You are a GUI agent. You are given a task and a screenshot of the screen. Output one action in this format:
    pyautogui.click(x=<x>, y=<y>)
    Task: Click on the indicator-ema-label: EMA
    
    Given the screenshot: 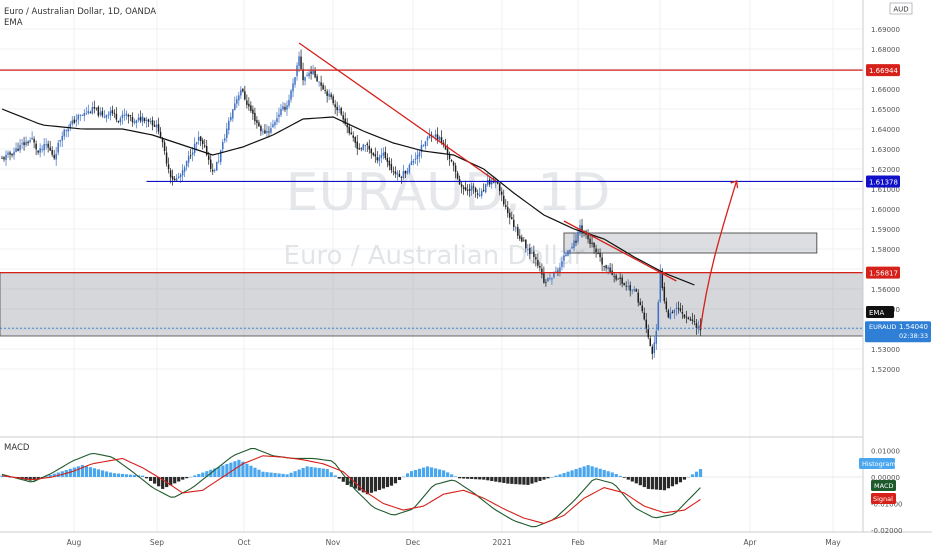 What is the action you would take?
    pyautogui.click(x=13, y=23)
    